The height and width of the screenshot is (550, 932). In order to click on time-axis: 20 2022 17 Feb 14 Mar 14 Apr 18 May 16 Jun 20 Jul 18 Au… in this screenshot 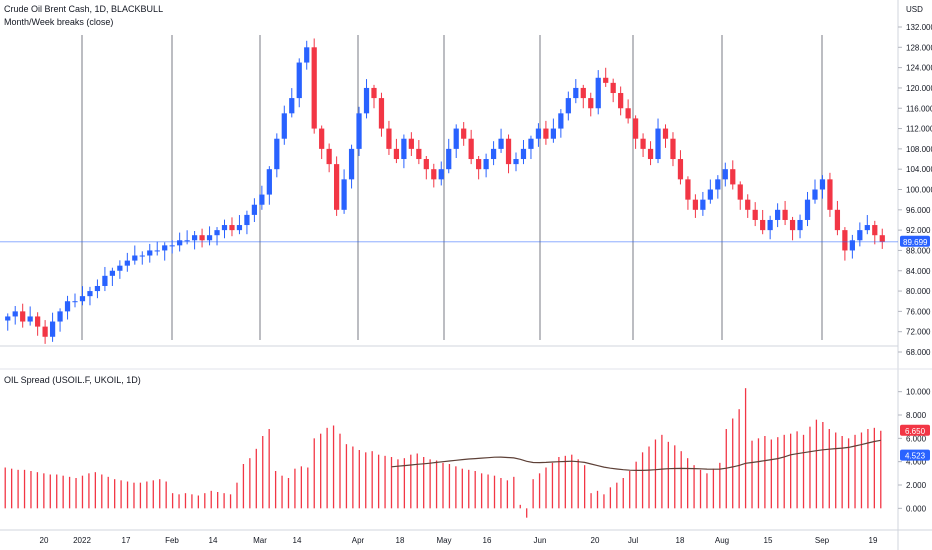, I will do `click(459, 540)`.